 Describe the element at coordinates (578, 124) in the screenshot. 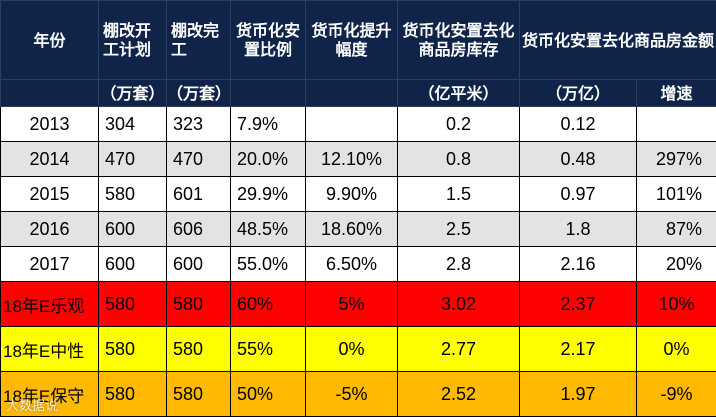

I see `cell-amount: 0.12` at that location.